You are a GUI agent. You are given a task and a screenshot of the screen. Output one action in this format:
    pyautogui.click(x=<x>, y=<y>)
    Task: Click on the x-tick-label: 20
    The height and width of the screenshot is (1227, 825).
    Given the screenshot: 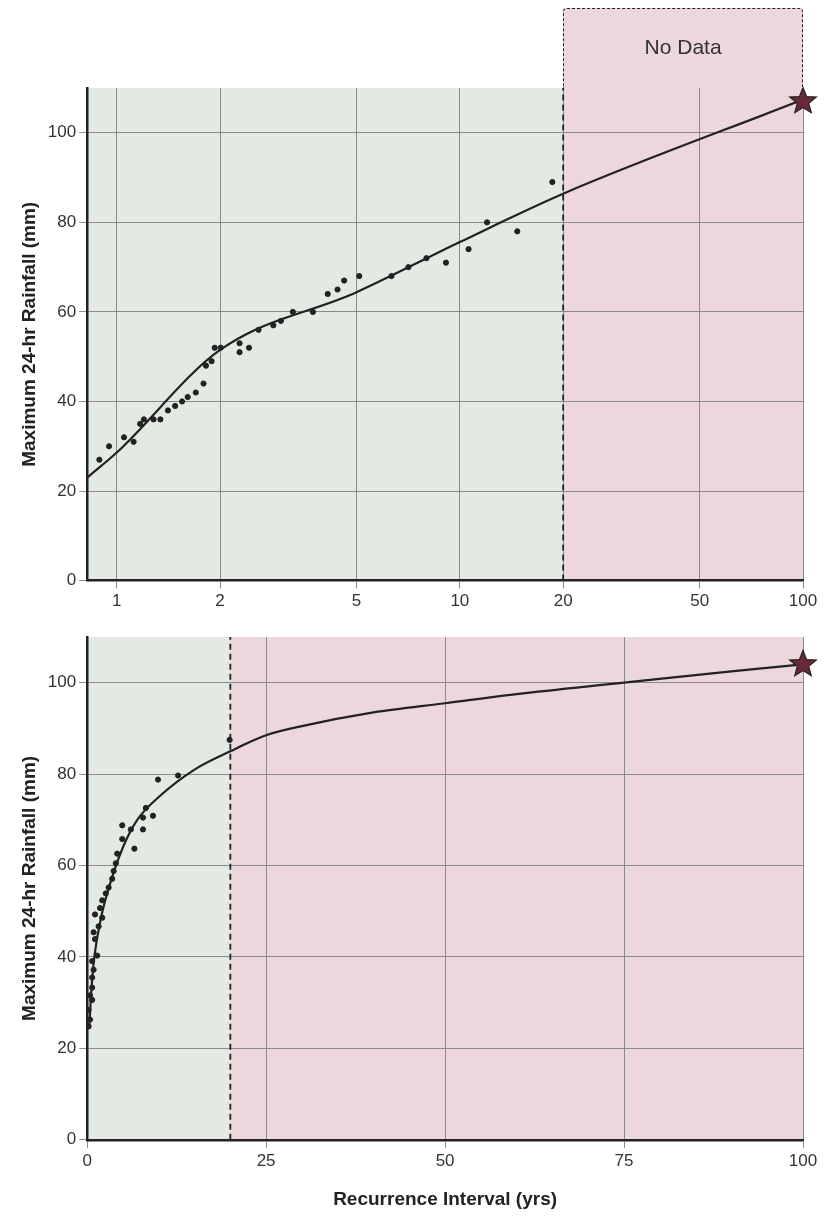 What is the action you would take?
    pyautogui.click(x=563, y=601)
    